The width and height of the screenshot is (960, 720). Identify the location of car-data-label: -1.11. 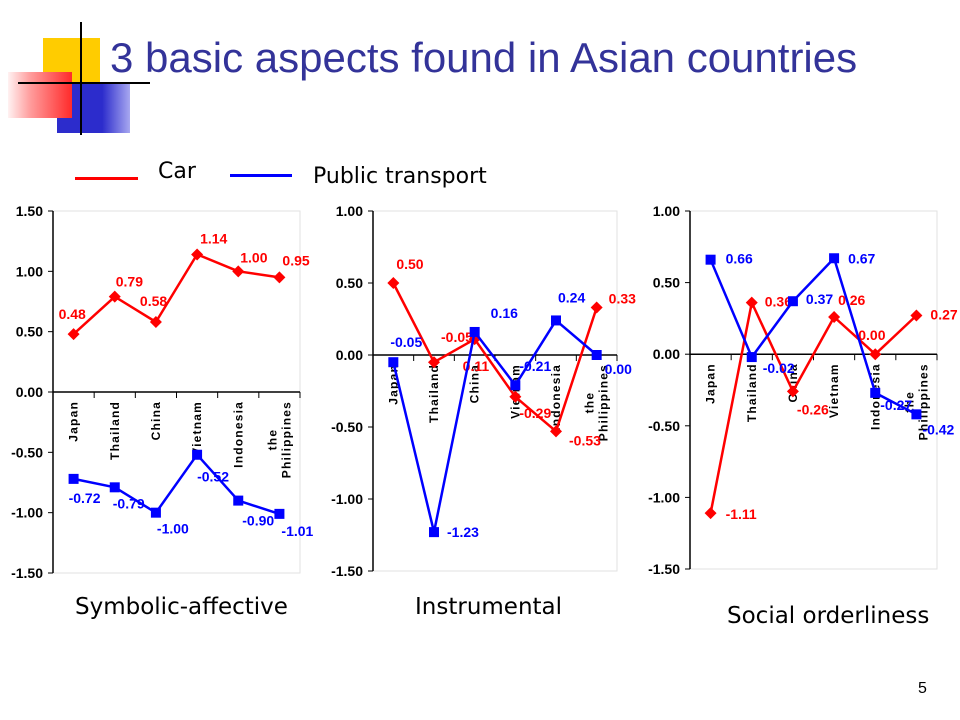
(741, 514).